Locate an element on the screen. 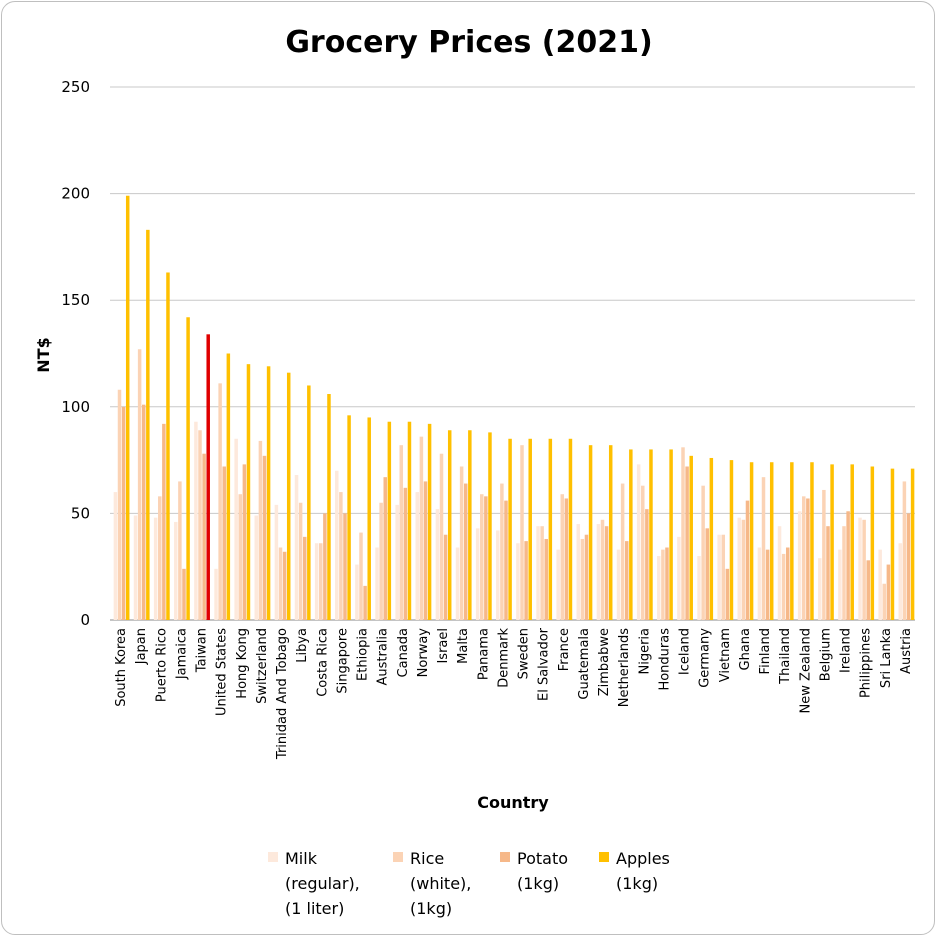 The height and width of the screenshot is (938, 938). x-tick-label: Ireland is located at coordinates (846, 650).